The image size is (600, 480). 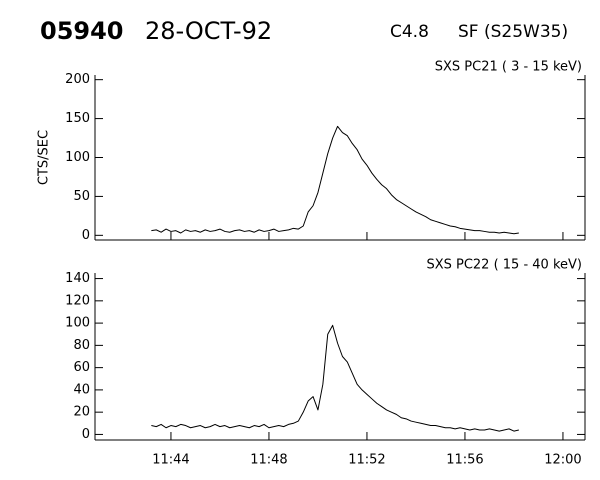 What do you see at coordinates (81, 389) in the screenshot?
I see `y-tick-label: 40` at bounding box center [81, 389].